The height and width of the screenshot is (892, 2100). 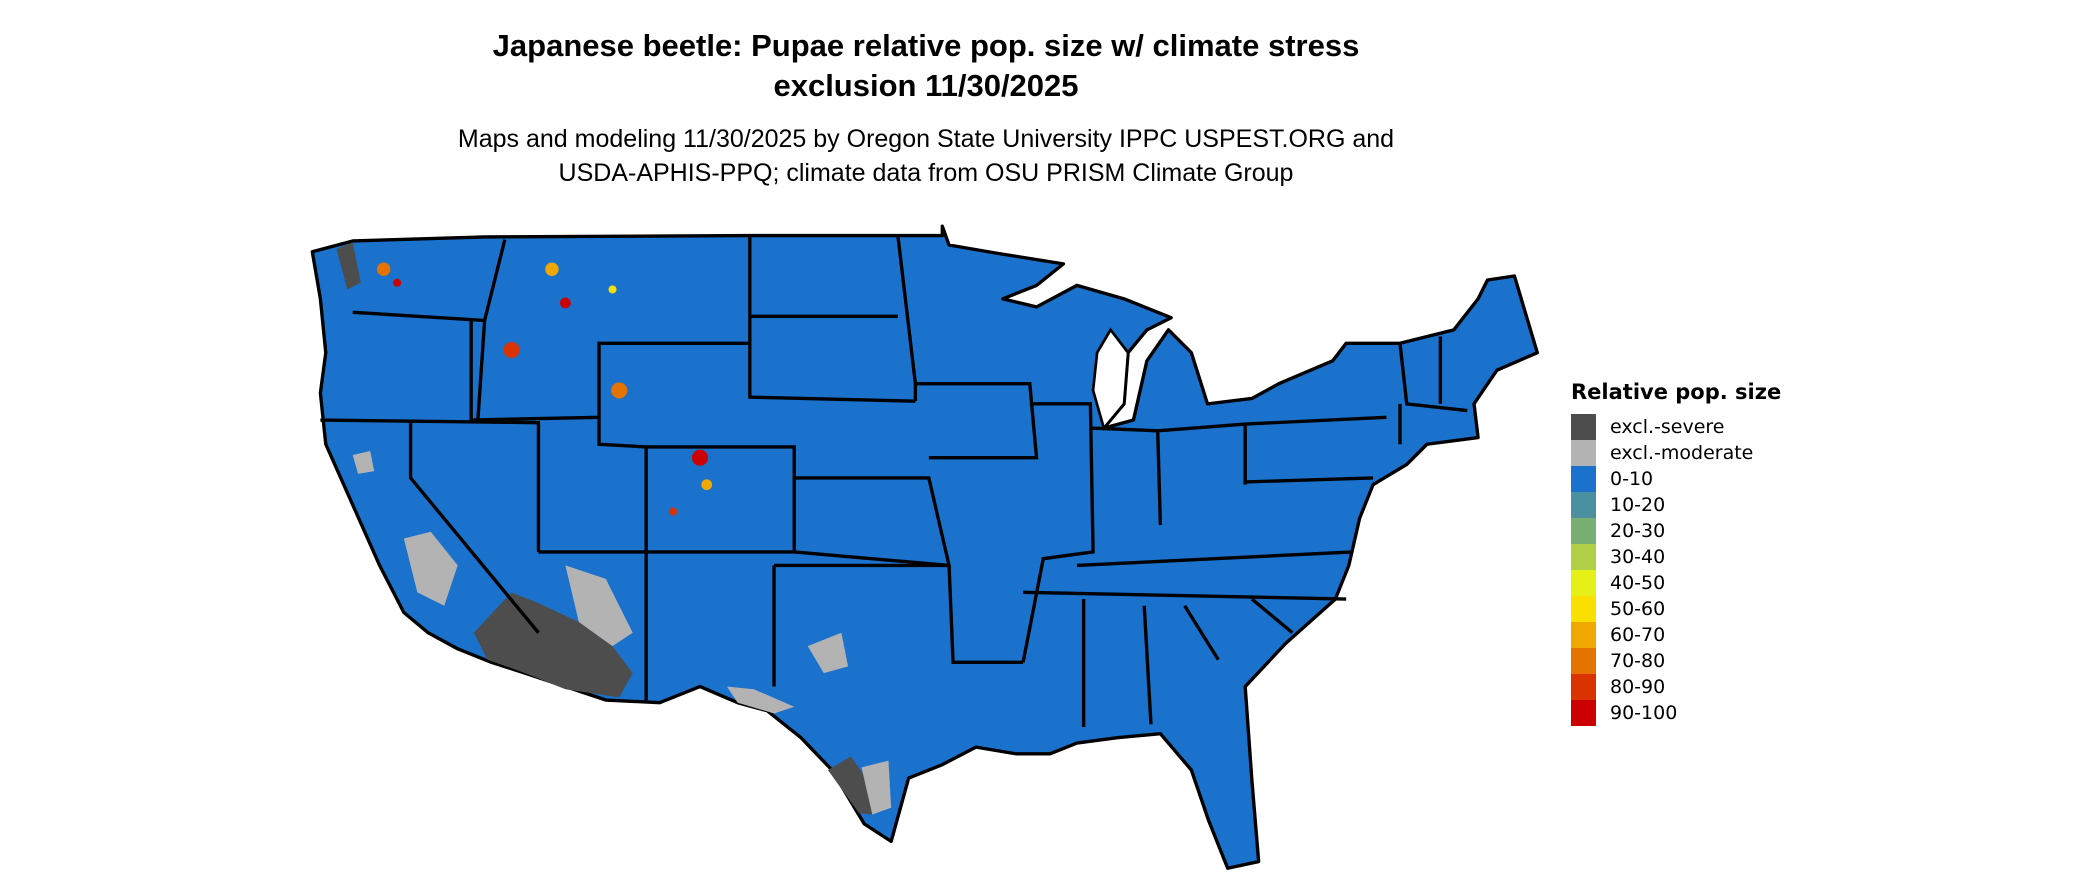 What do you see at coordinates (1676, 392) in the screenshot?
I see `legend-title: Relative pop. size` at bounding box center [1676, 392].